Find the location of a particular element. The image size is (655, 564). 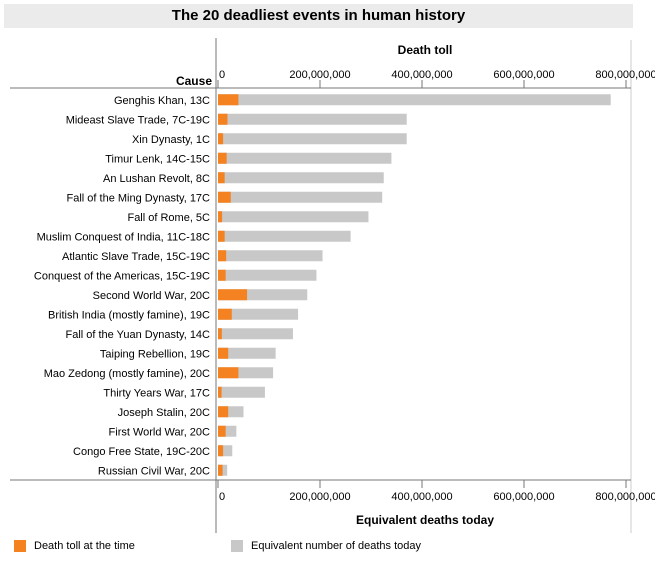

category-label: Russian Civil War, 20C is located at coordinates (154, 471).